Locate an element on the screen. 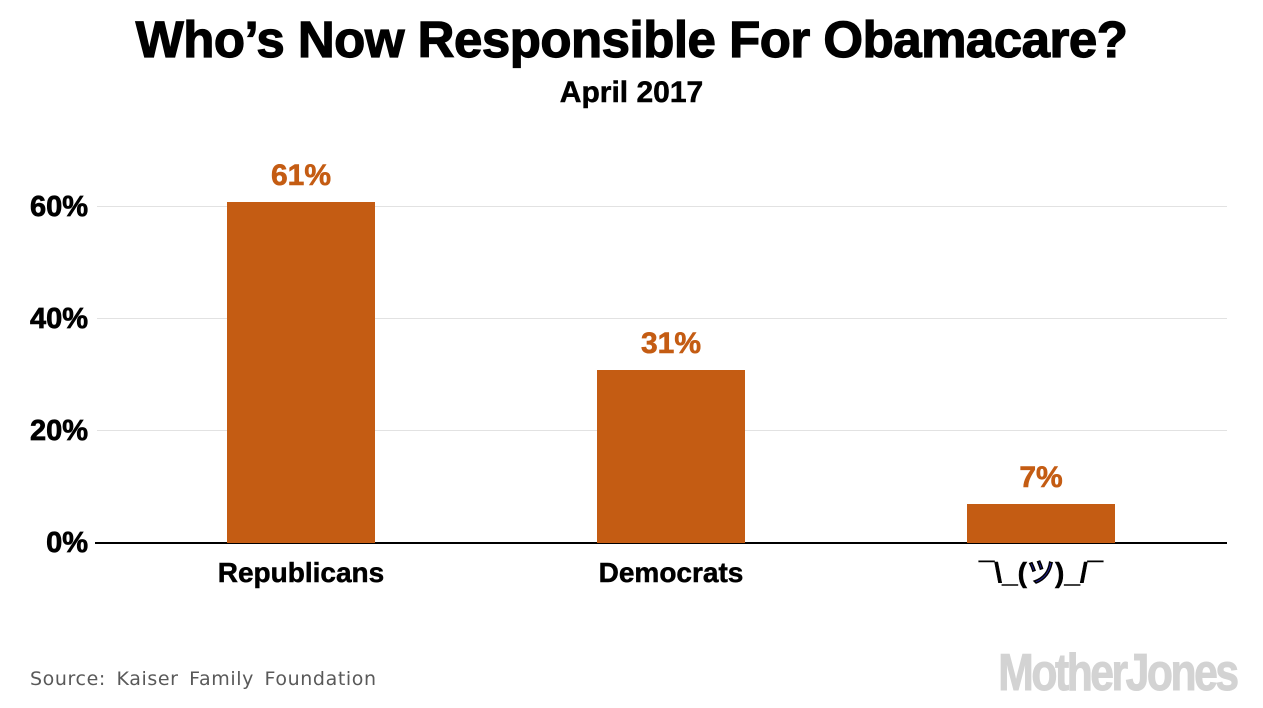 This screenshot has height=708, width=1263. y-tick-label: 40% is located at coordinates (59, 319).